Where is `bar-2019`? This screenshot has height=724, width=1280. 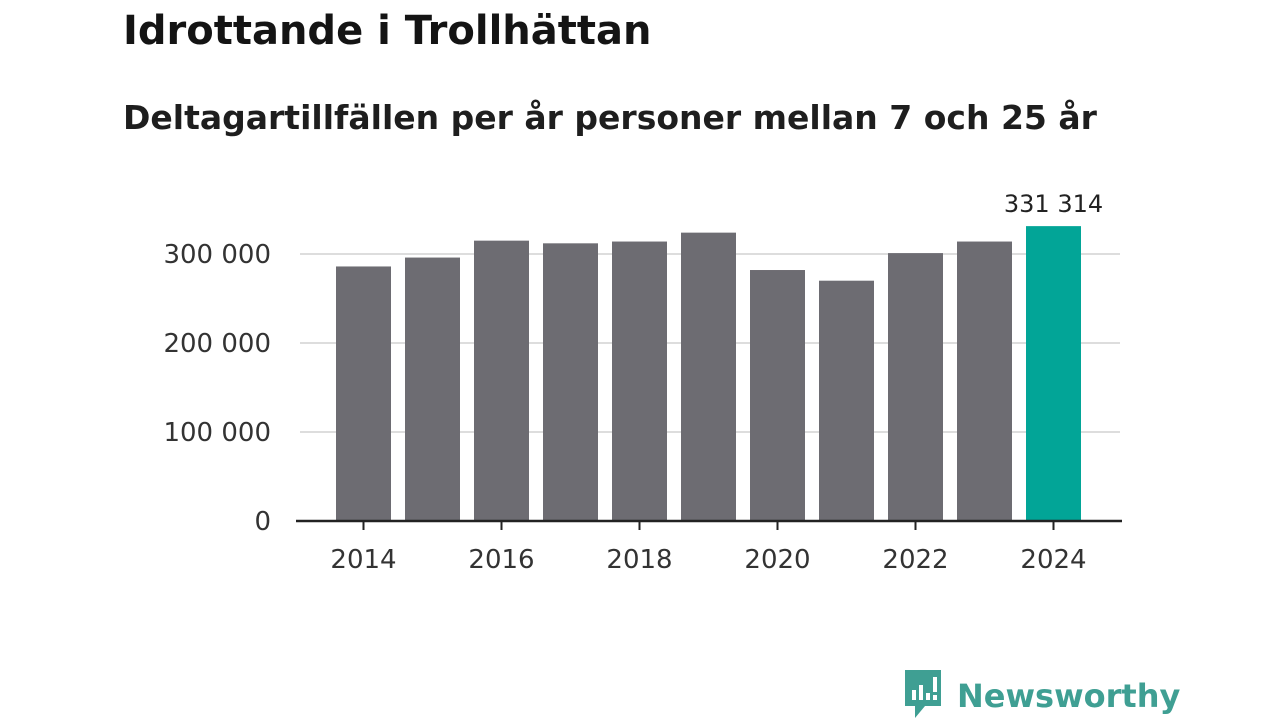
bar-2019 is located at coordinates (708, 376).